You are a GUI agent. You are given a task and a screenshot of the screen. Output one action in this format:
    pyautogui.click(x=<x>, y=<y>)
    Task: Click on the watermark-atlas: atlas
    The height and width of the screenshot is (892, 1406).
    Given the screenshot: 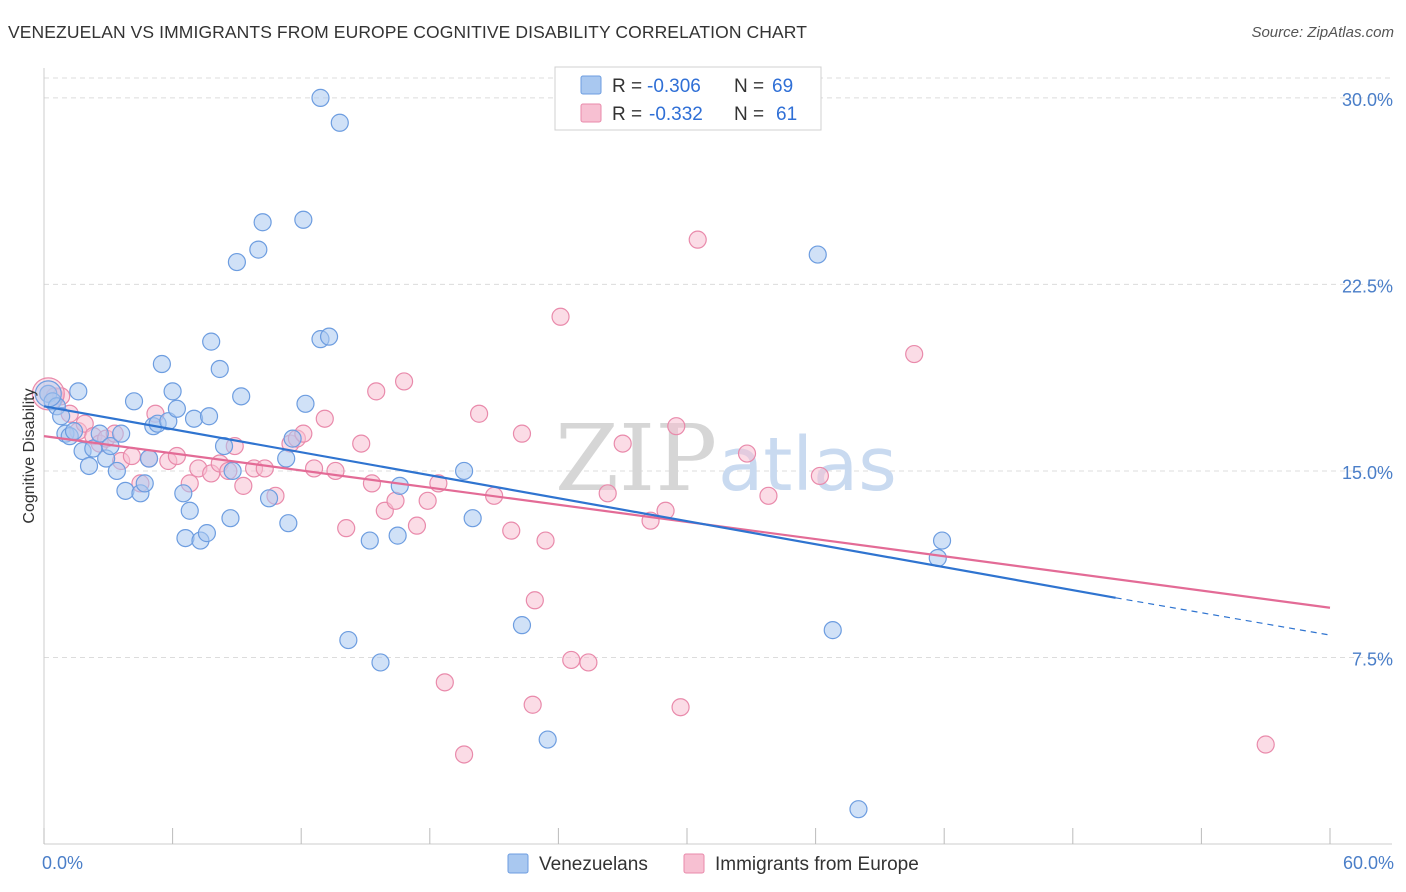 What is the action you would take?
    pyautogui.click(x=807, y=465)
    